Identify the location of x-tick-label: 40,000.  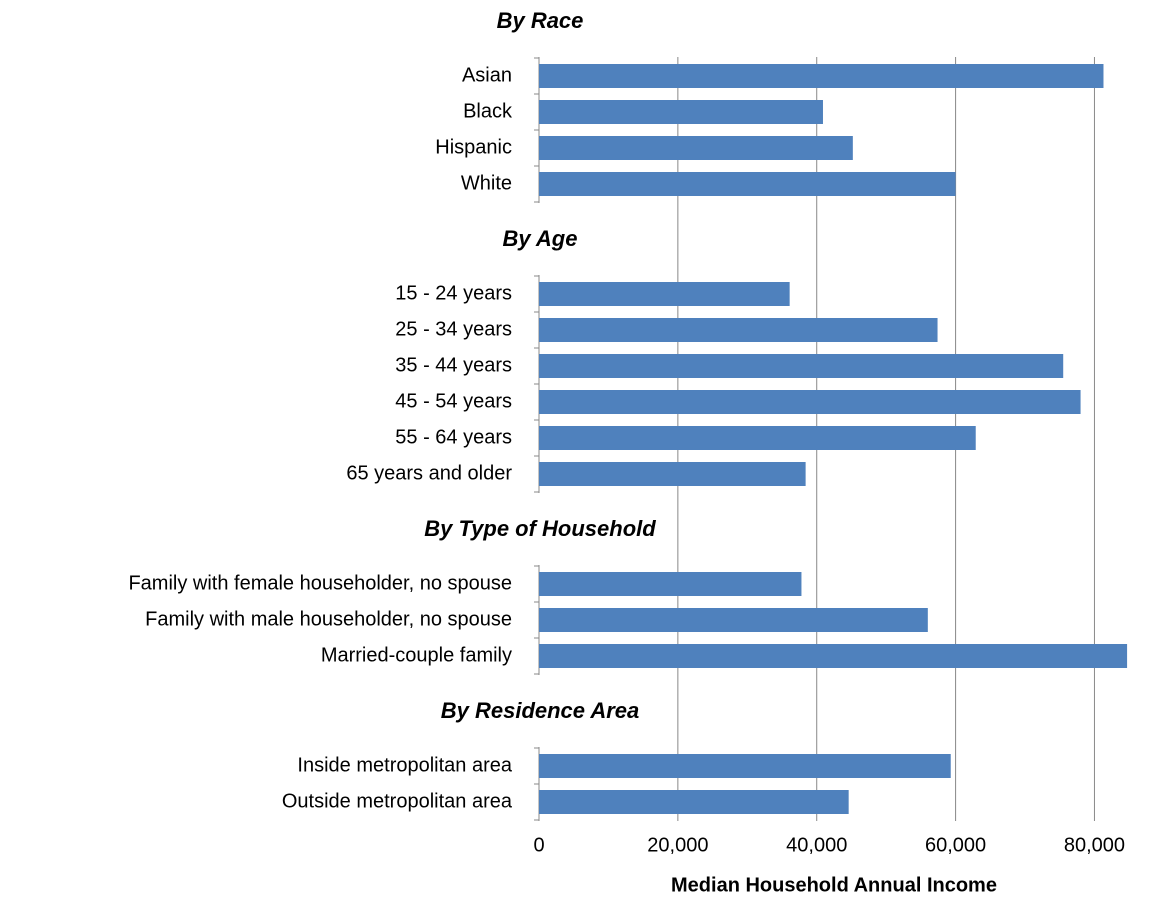
(816, 845).